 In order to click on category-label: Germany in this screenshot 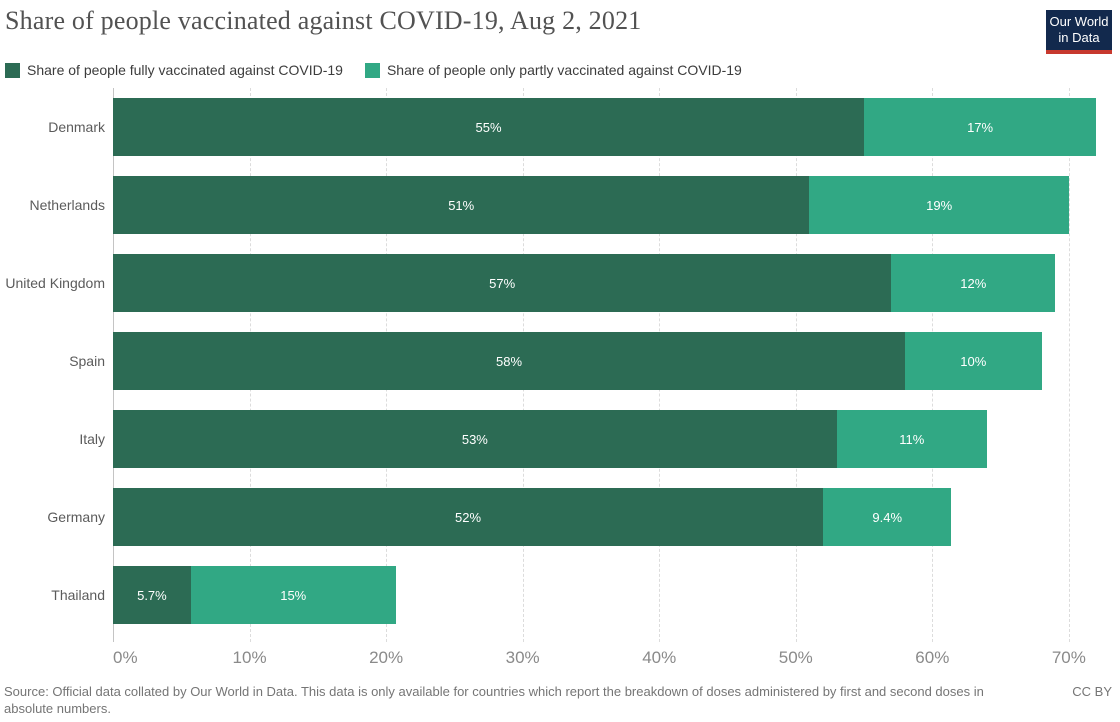, I will do `click(76, 517)`.